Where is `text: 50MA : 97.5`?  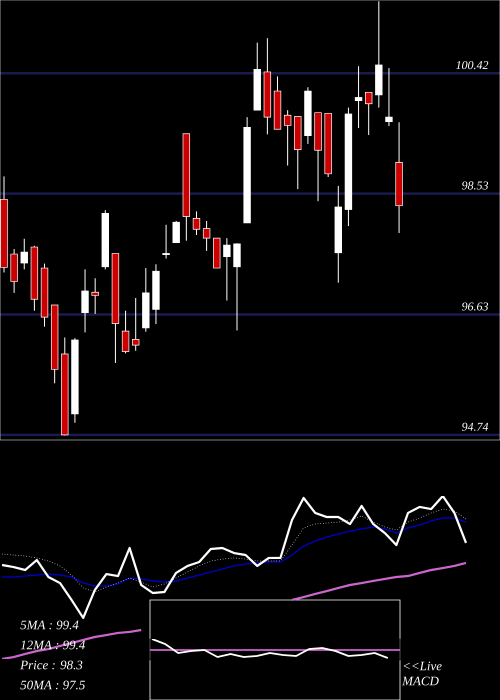
text: 50MA : 97.5 is located at coordinates (52, 685).